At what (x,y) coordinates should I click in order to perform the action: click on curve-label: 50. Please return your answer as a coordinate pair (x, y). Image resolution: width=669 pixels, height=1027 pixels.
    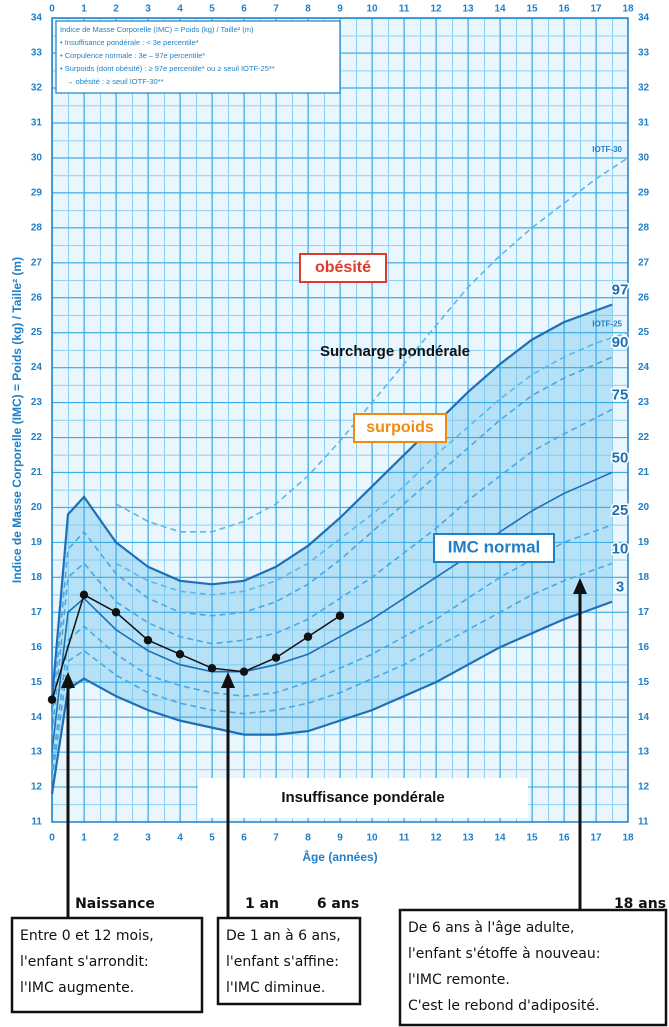
    Looking at the image, I should click on (620, 457).